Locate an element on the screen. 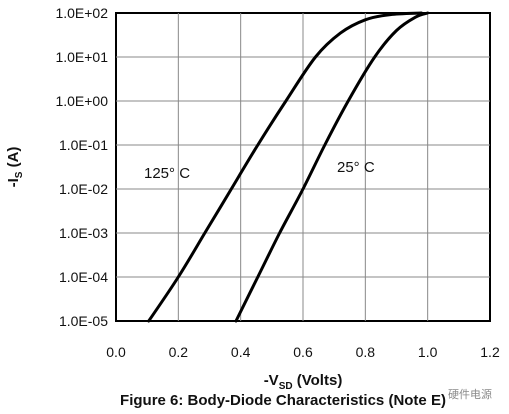 The width and height of the screenshot is (509, 414). x-tick-labels: 0.0 0.2 0.4 0.6 0.8 1.0 1.2 is located at coordinates (303, 352).